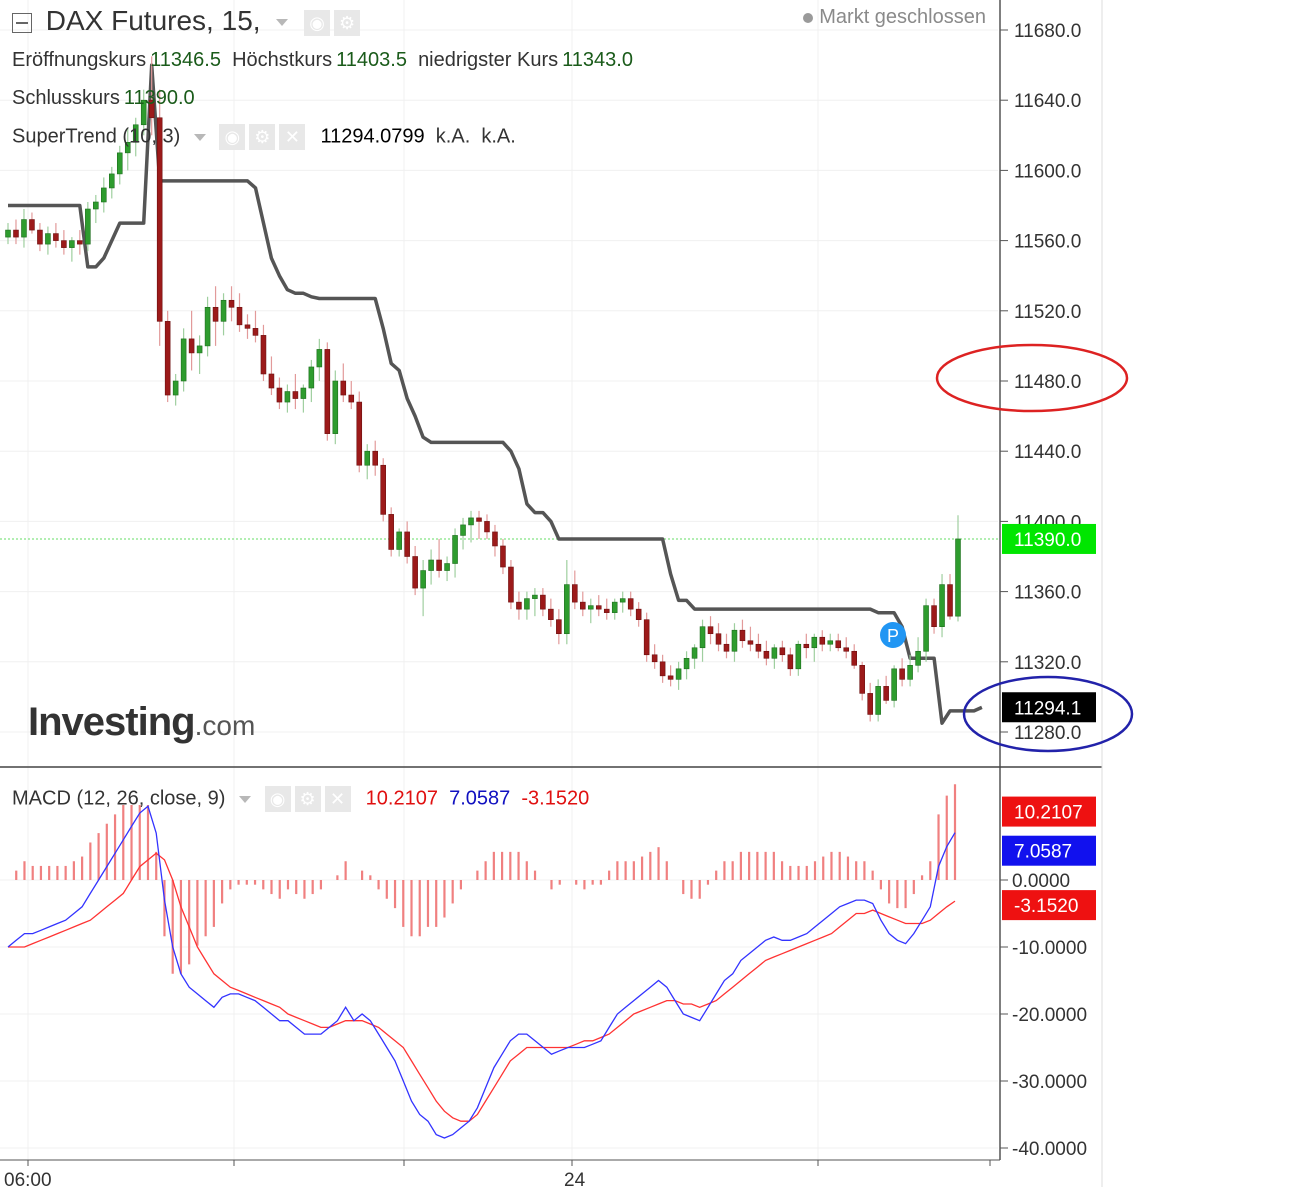 This screenshot has width=1304, height=1187. Describe the element at coordinates (1043, 852) in the screenshot. I see `macd-tag: 7.0587` at that location.